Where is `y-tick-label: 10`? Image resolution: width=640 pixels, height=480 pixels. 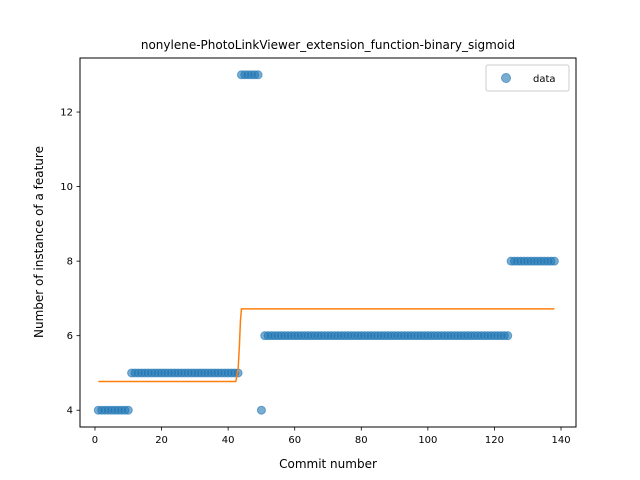
y-tick-label: 10 is located at coordinates (66, 187).